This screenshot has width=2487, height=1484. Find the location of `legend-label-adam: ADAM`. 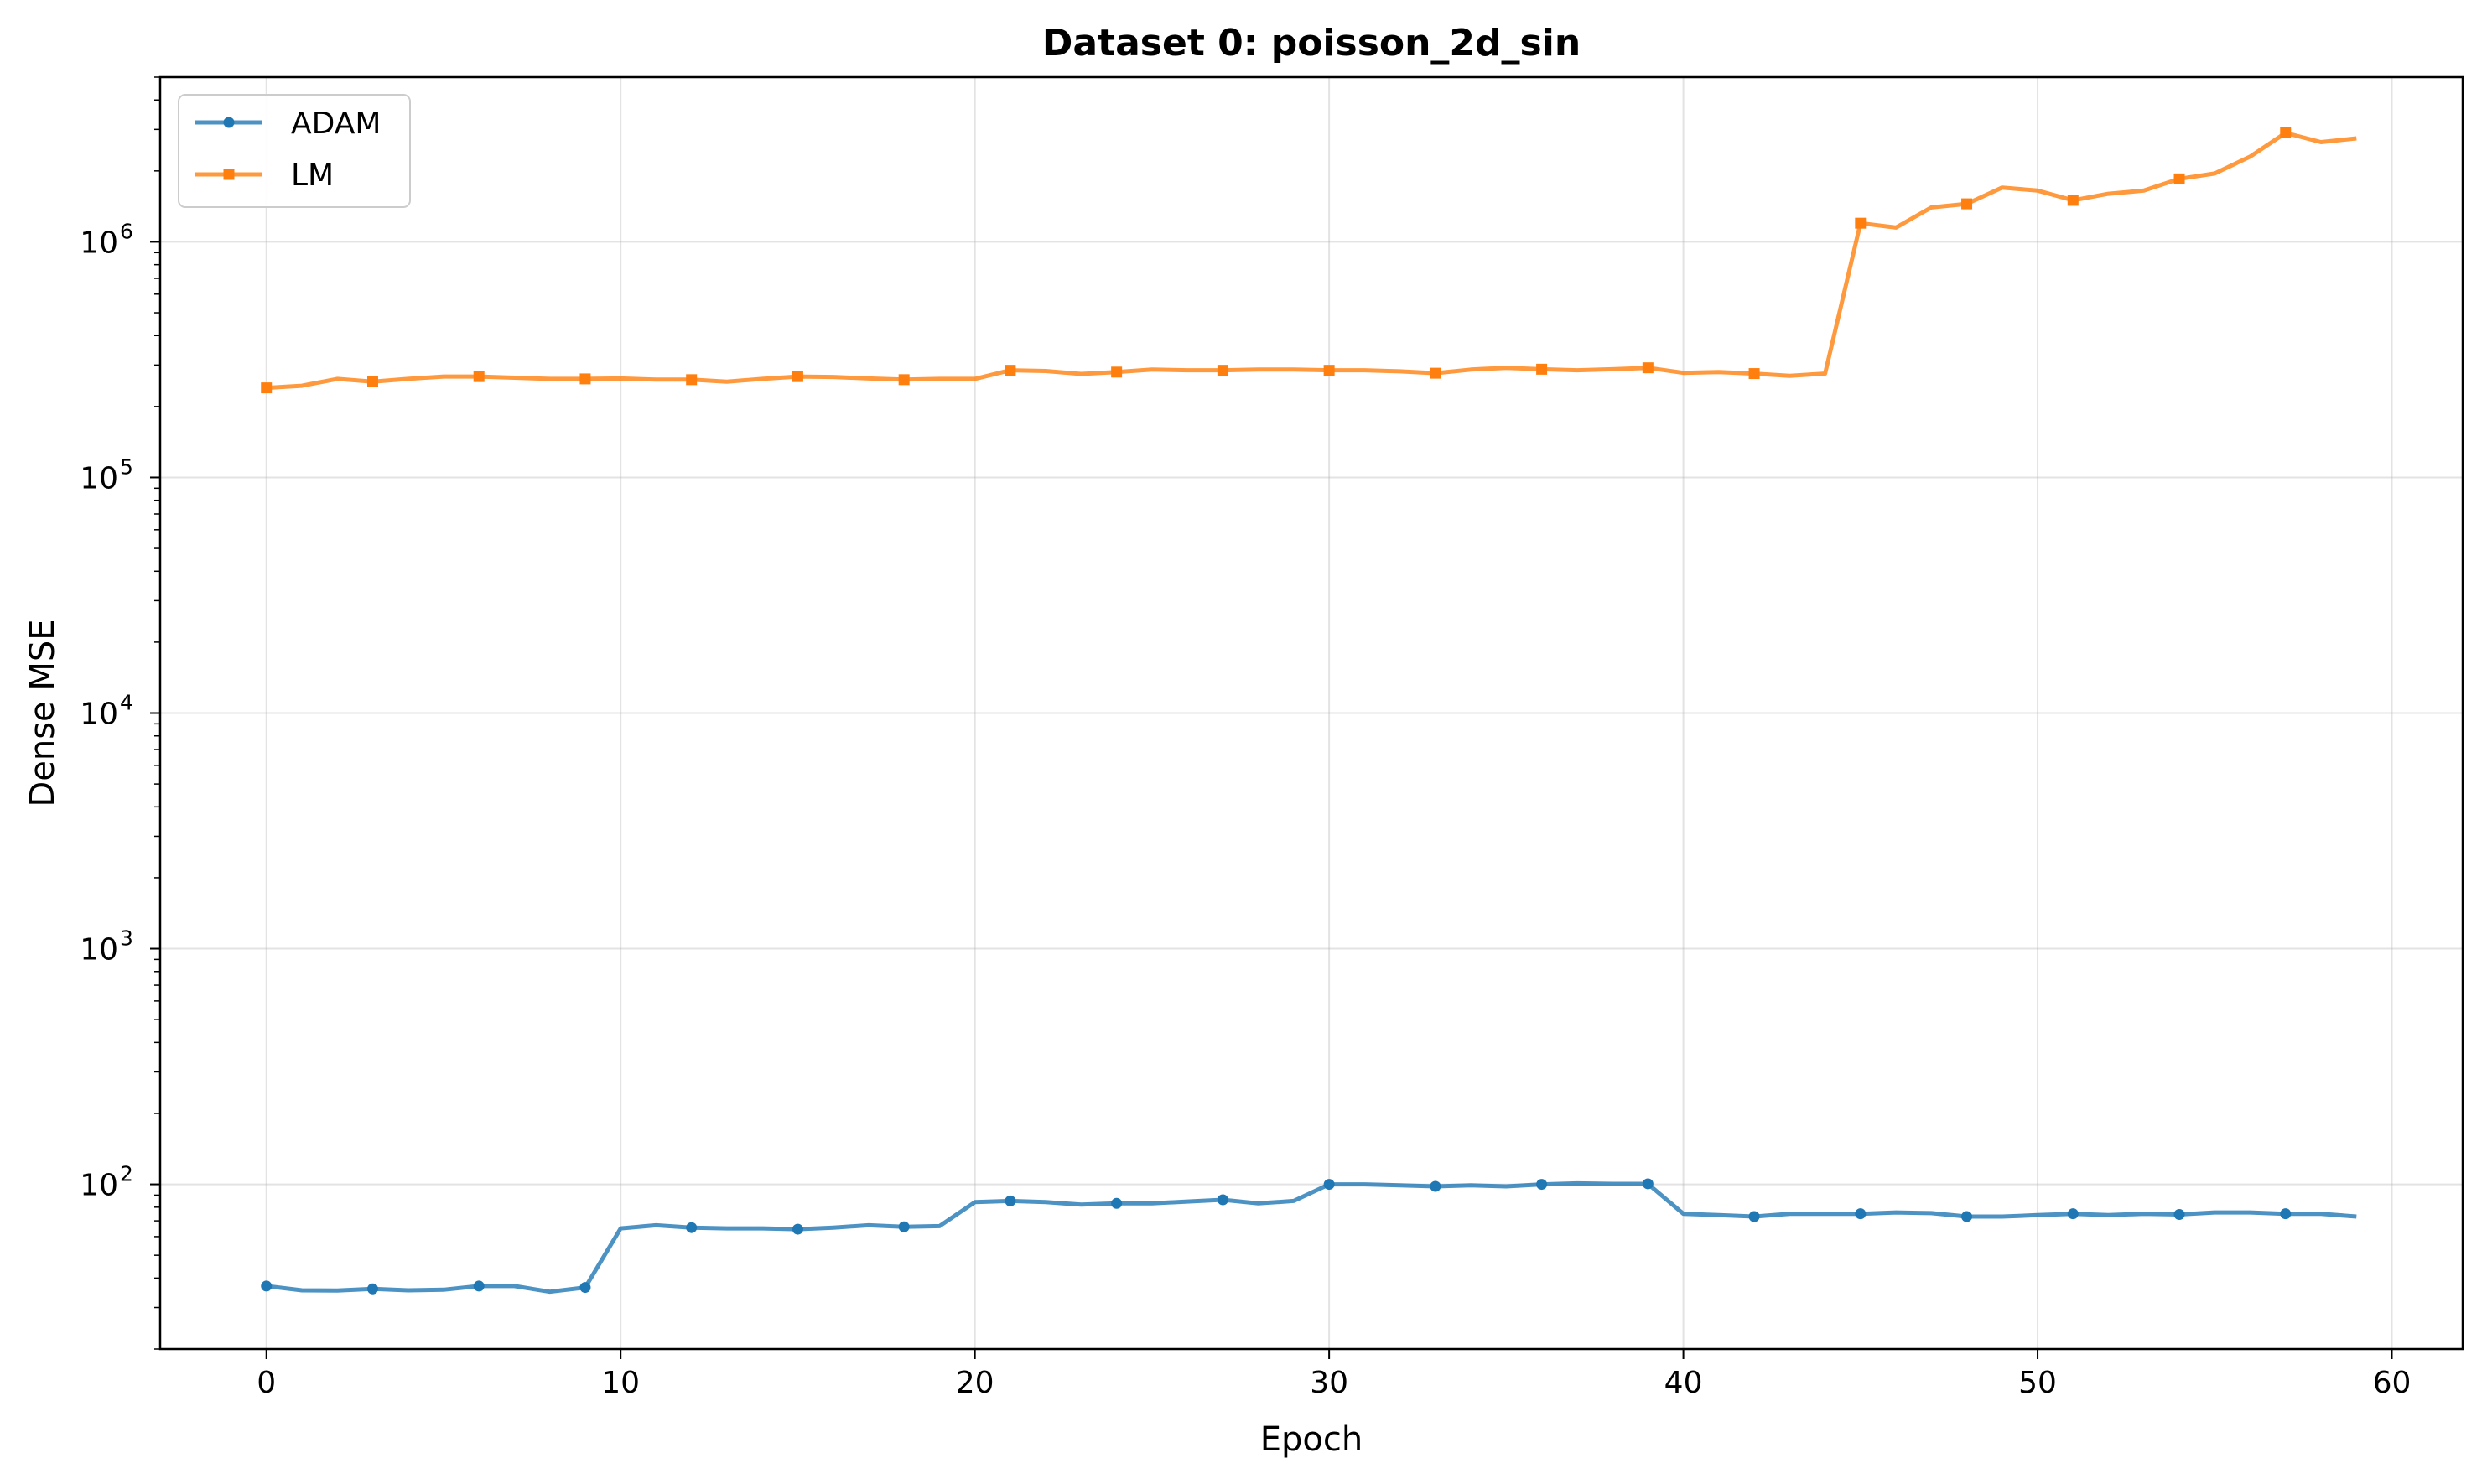

legend-label-adam: ADAM is located at coordinates (336, 123).